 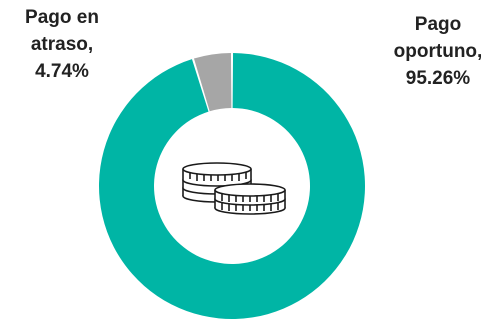 I want to click on slice-label-ontime-line1: Pago, so click(x=438, y=24).